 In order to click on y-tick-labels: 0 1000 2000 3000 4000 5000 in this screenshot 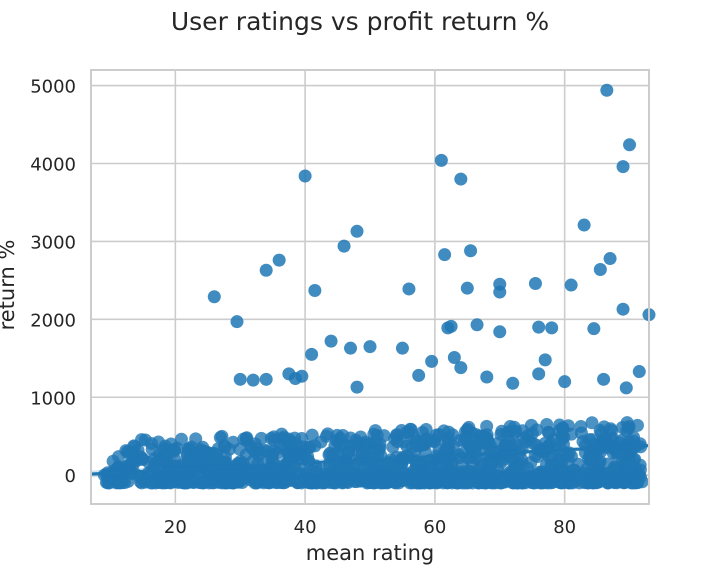, I will do `click(53, 282)`.